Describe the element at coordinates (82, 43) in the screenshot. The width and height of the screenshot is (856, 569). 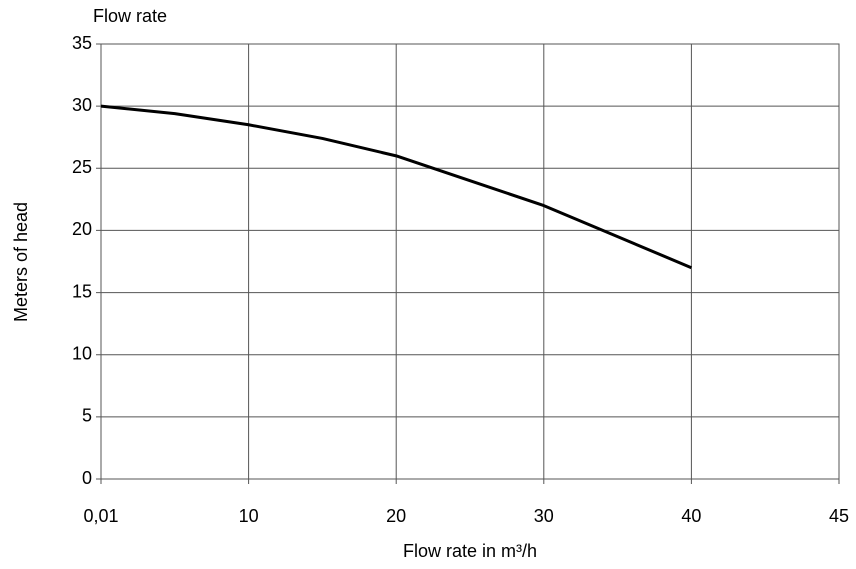
I see `y-tick-label: 35` at that location.